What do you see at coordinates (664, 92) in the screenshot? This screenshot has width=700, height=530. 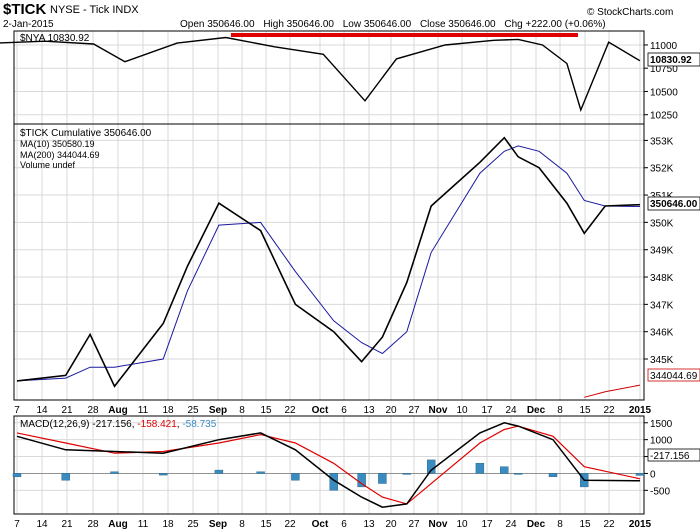 I see `y-tick-label: 10500` at bounding box center [664, 92].